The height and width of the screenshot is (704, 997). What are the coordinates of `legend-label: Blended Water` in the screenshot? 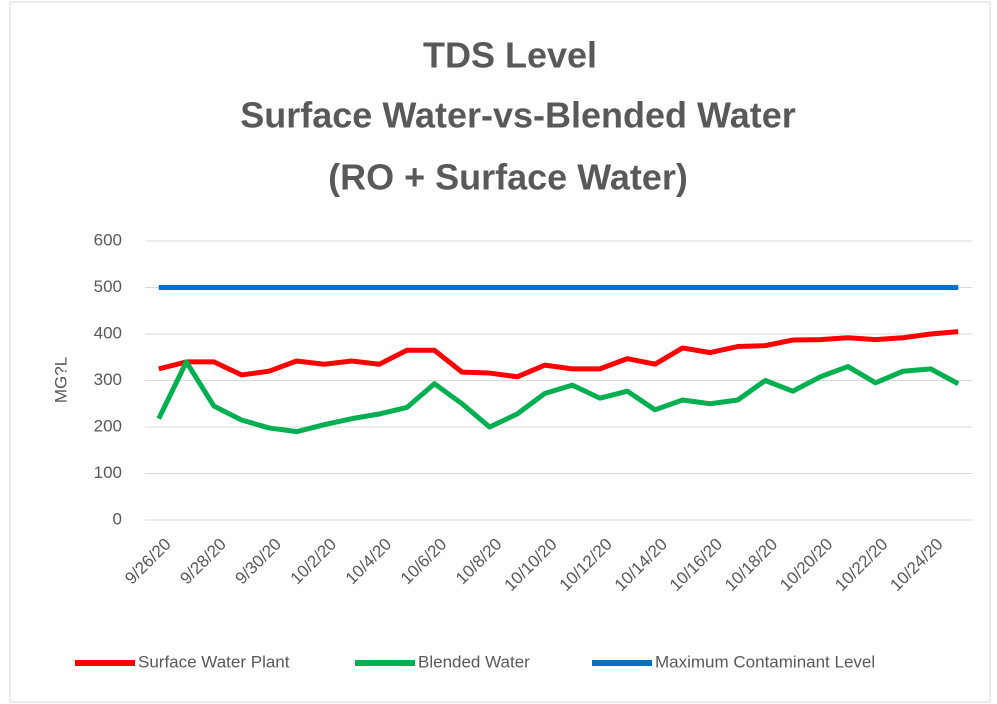 It's located at (474, 661).